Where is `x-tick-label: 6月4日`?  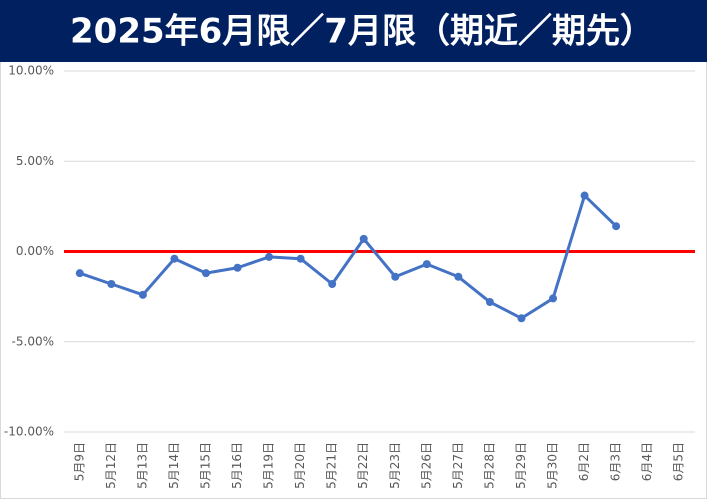
x-tick-label: 6月4日 is located at coordinates (647, 461).